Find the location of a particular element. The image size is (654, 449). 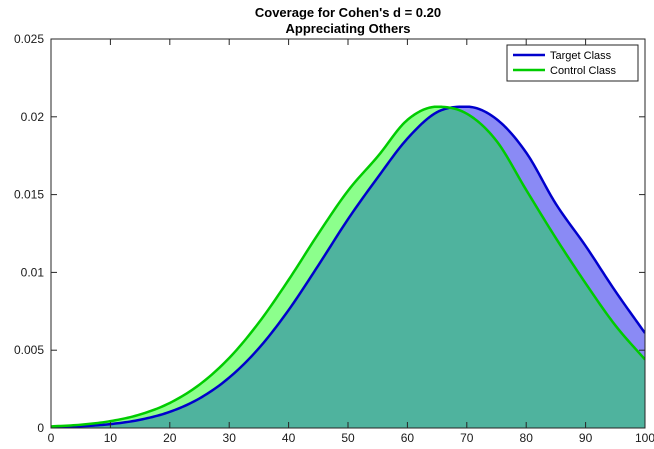

x-tick-label: 90 is located at coordinates (586, 438).